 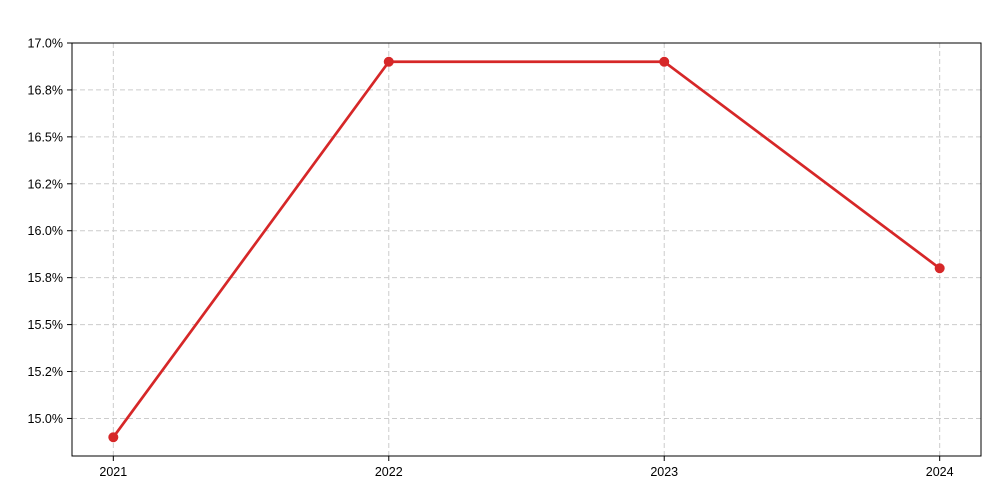 I want to click on y-tick-label: 16.0%, so click(x=45, y=231).